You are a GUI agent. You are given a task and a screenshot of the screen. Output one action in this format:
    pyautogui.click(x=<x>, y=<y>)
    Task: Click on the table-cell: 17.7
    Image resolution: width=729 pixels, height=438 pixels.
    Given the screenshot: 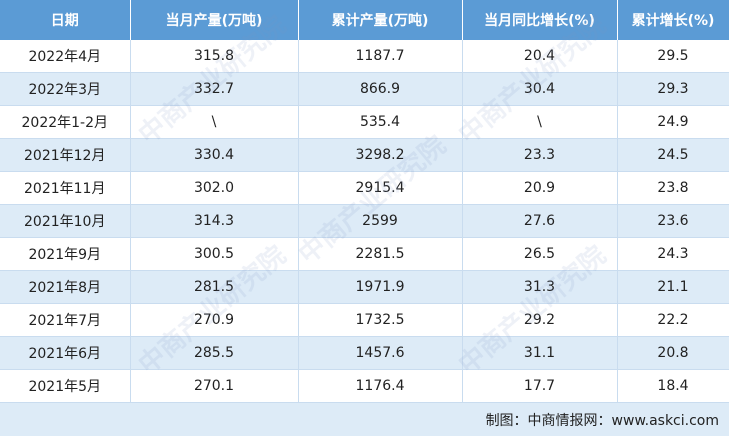 What is the action you would take?
    pyautogui.click(x=540, y=386)
    